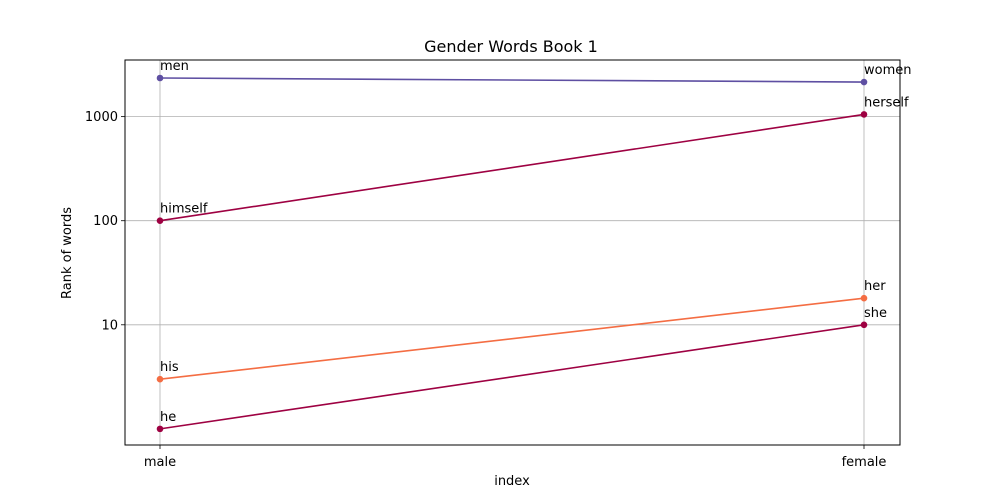  What do you see at coordinates (184, 209) in the screenshot?
I see `point-label: himself` at bounding box center [184, 209].